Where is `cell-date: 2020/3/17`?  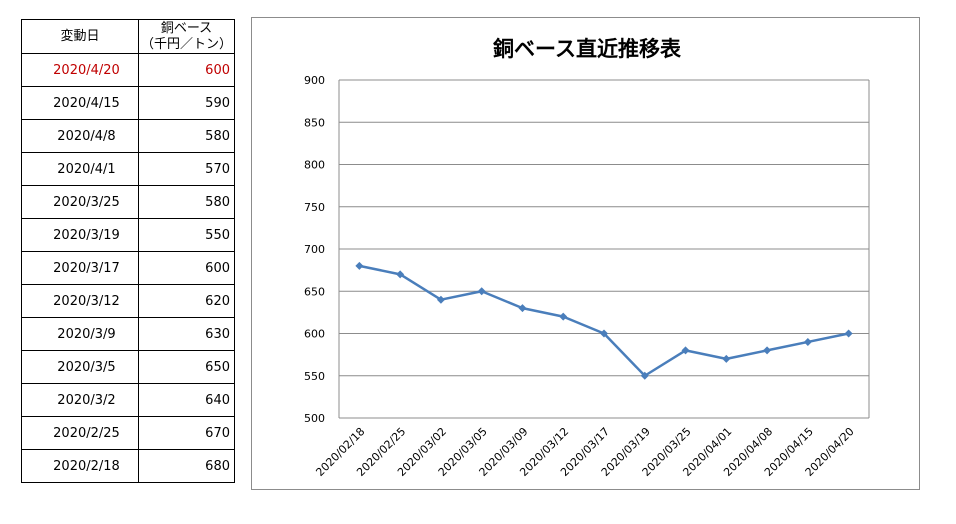 cell-date: 2020/3/17 is located at coordinates (80, 268).